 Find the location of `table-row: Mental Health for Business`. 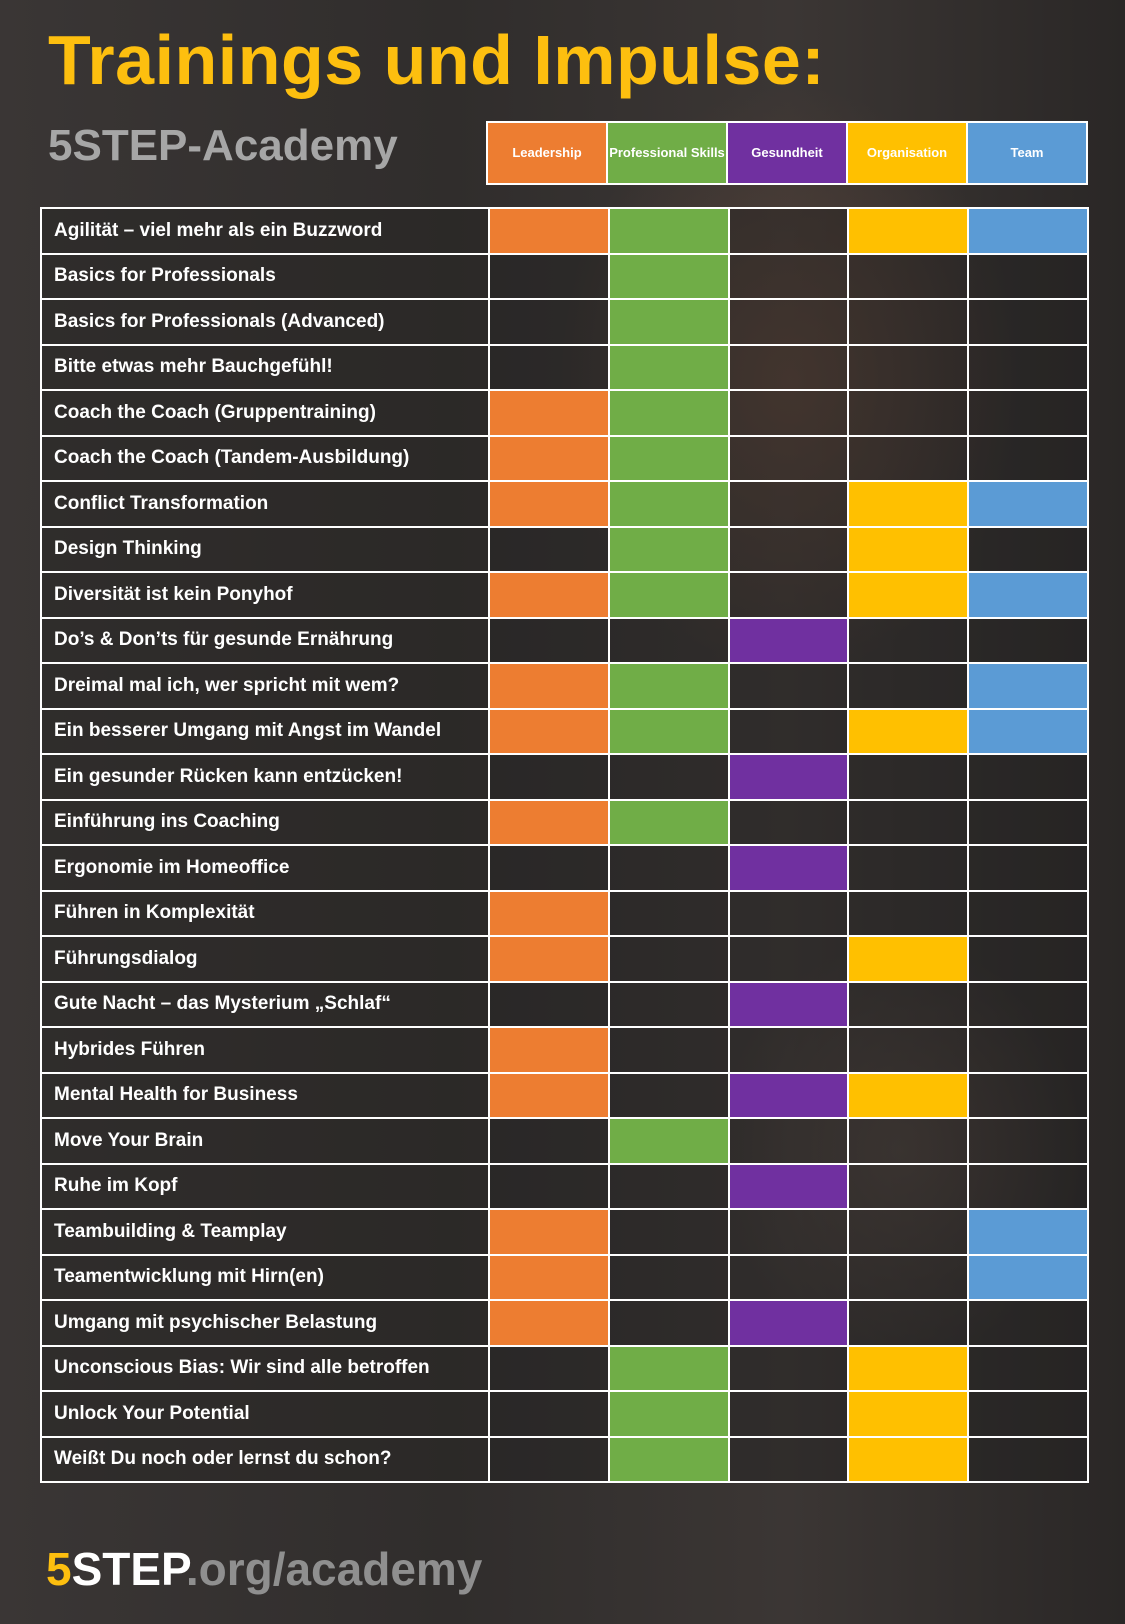

table-row: Mental Health for Business is located at coordinates (564, 1096).